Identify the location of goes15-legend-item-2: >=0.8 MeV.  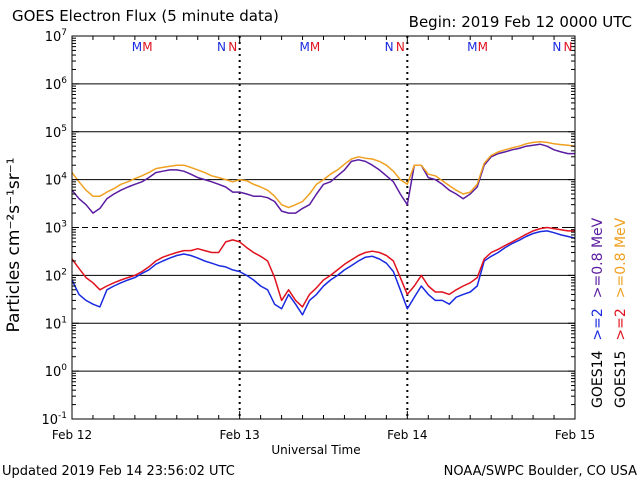
(621, 257).